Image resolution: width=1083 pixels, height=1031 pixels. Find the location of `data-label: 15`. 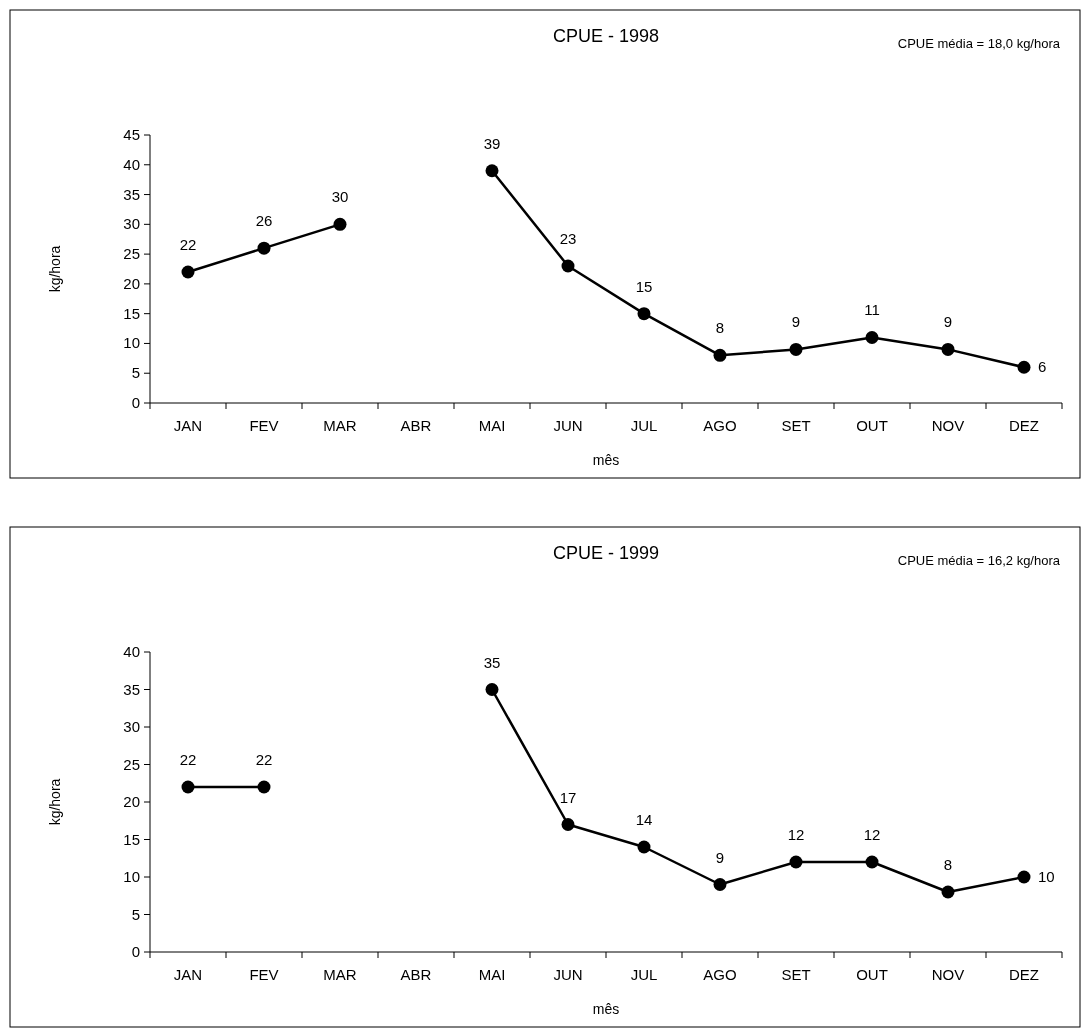

data-label: 15 is located at coordinates (644, 286).